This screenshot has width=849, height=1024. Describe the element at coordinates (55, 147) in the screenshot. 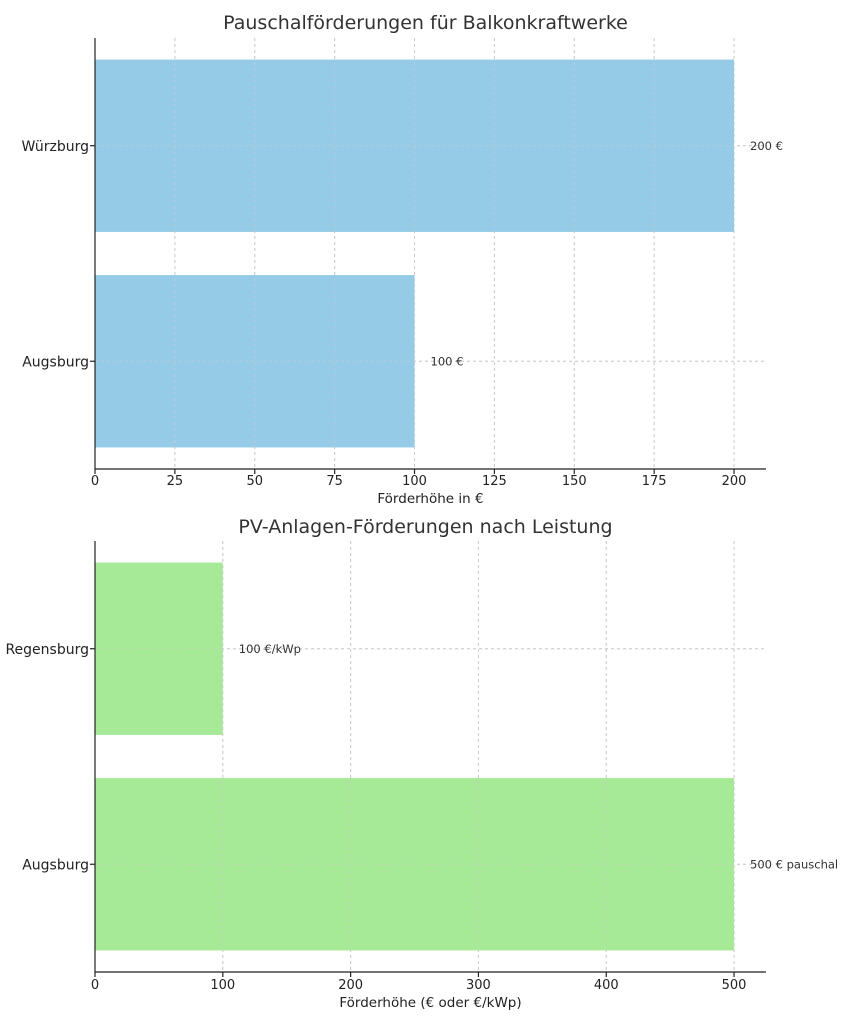

I see `y-tick-label: Würzburg` at that location.